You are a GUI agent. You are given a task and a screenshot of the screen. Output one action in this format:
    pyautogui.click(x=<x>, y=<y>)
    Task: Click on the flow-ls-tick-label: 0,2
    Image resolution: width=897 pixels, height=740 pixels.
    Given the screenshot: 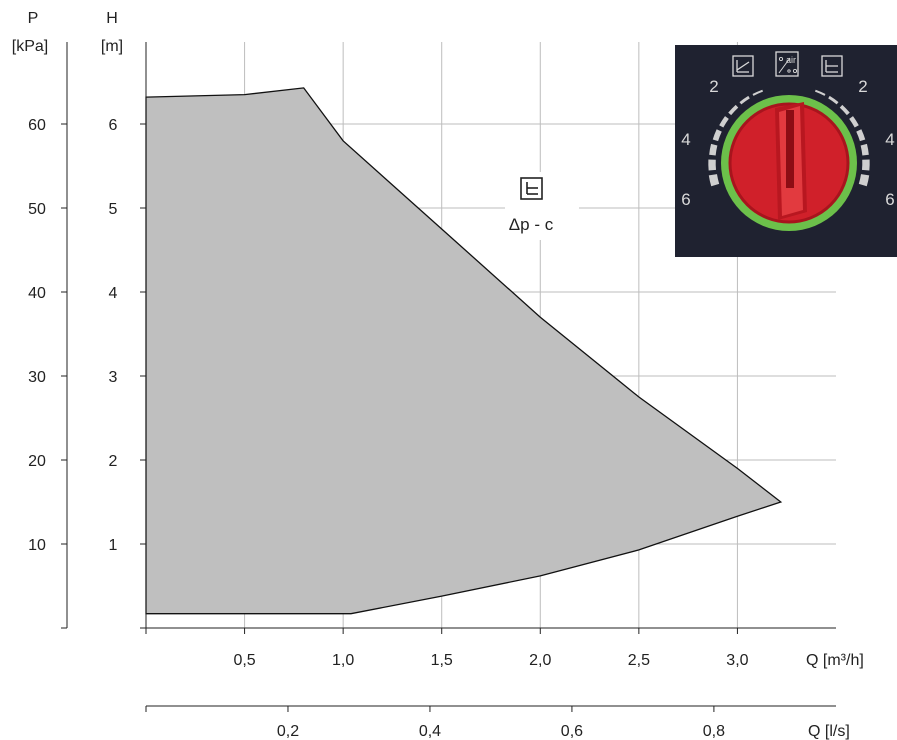 What is the action you would take?
    pyautogui.click(x=288, y=731)
    